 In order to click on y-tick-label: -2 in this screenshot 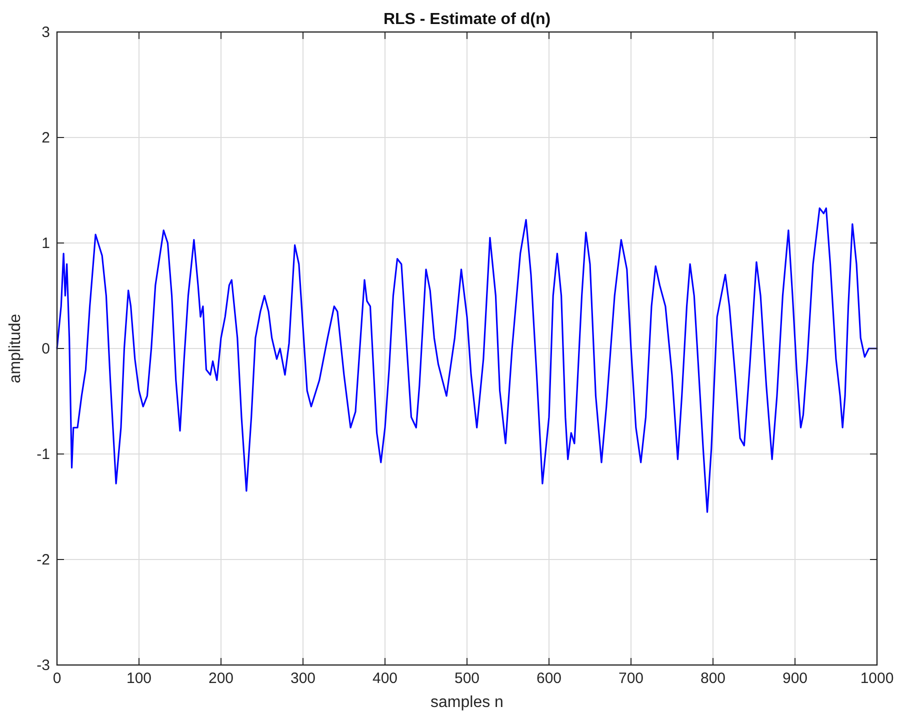, I will do `click(43, 560)`.